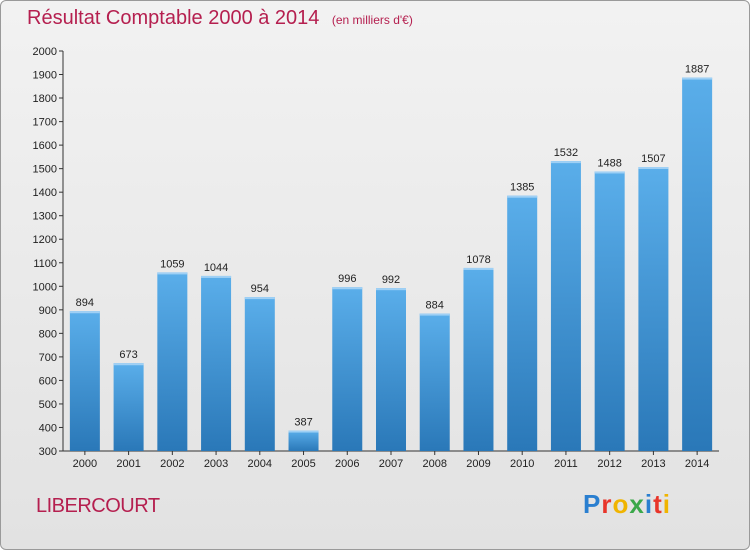 This screenshot has width=750, height=550. I want to click on logo-letter: t, so click(658, 504).